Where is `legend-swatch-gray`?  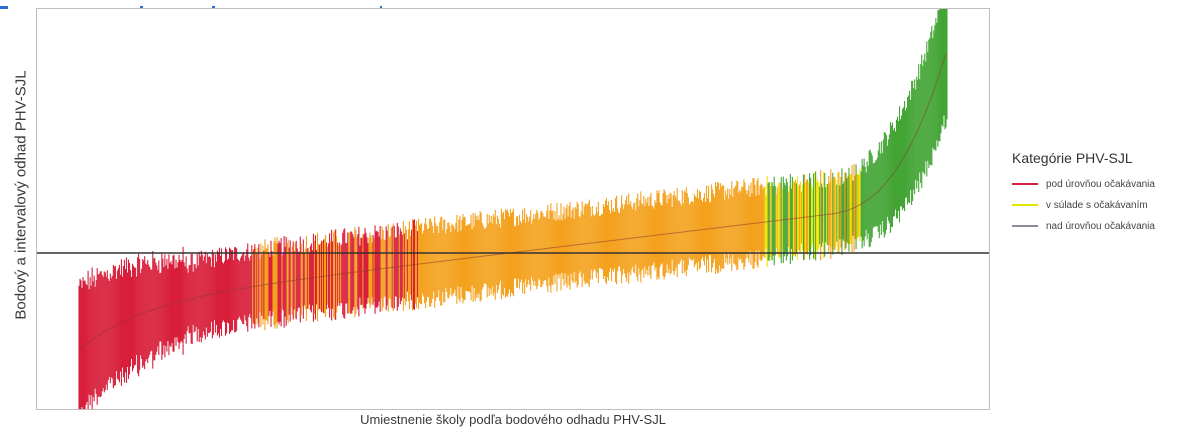
legend-swatch-gray is located at coordinates (1025, 226).